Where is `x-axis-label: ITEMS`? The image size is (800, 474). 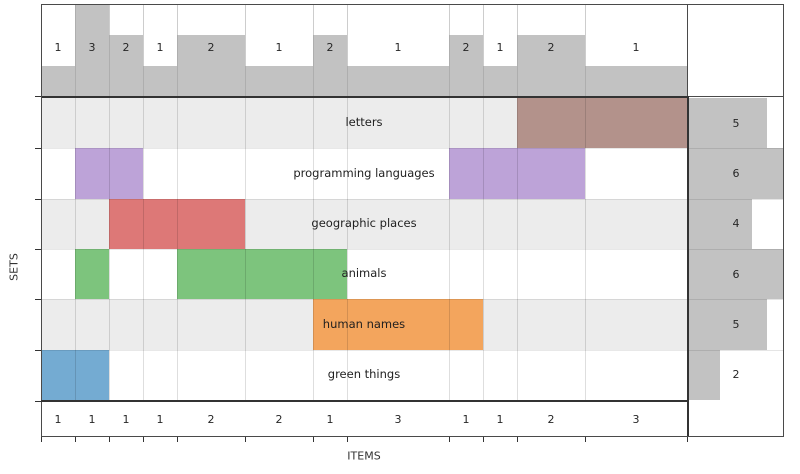
x-axis-label: ITEMS is located at coordinates (364, 456).